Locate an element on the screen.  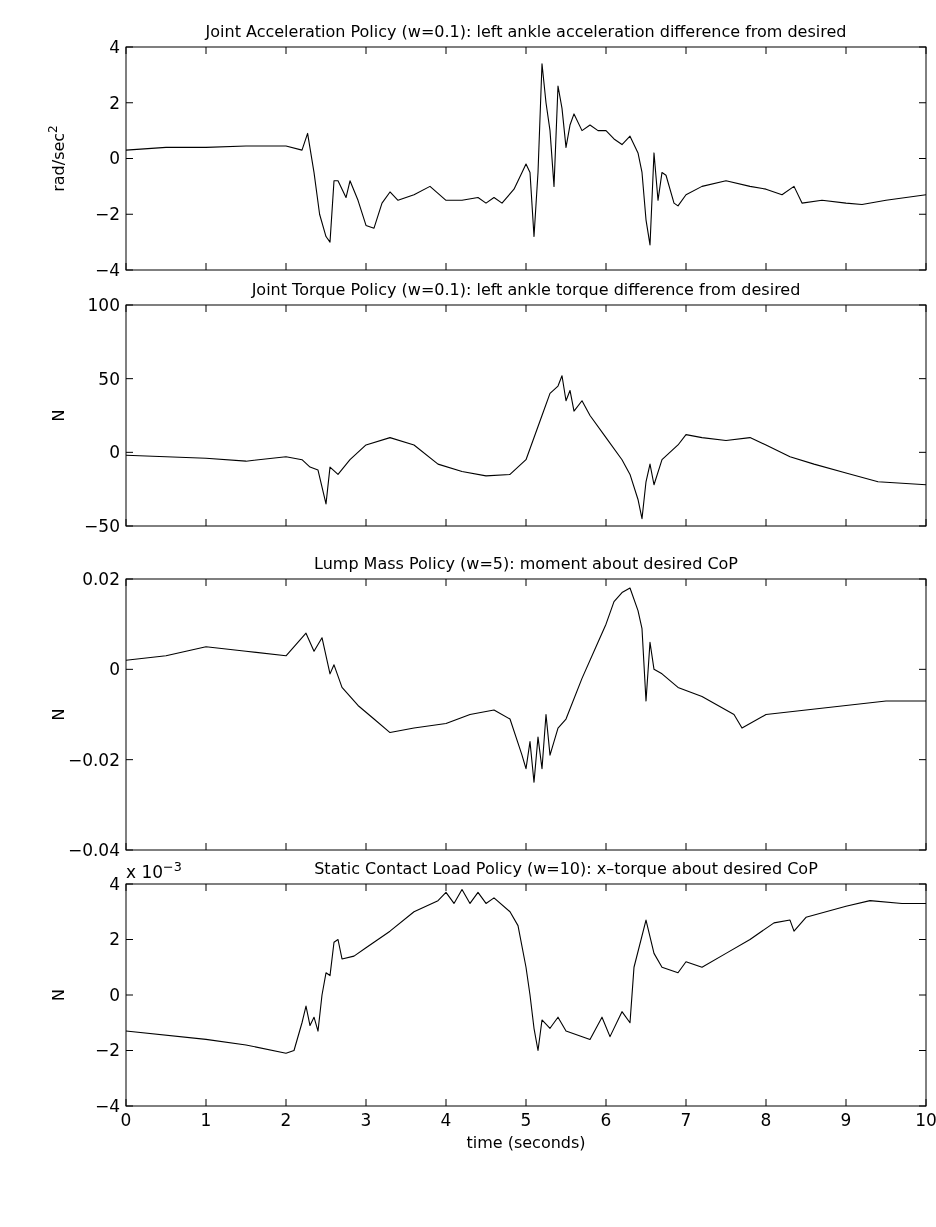
x-tick-label: 6 is located at coordinates (606, 1120).